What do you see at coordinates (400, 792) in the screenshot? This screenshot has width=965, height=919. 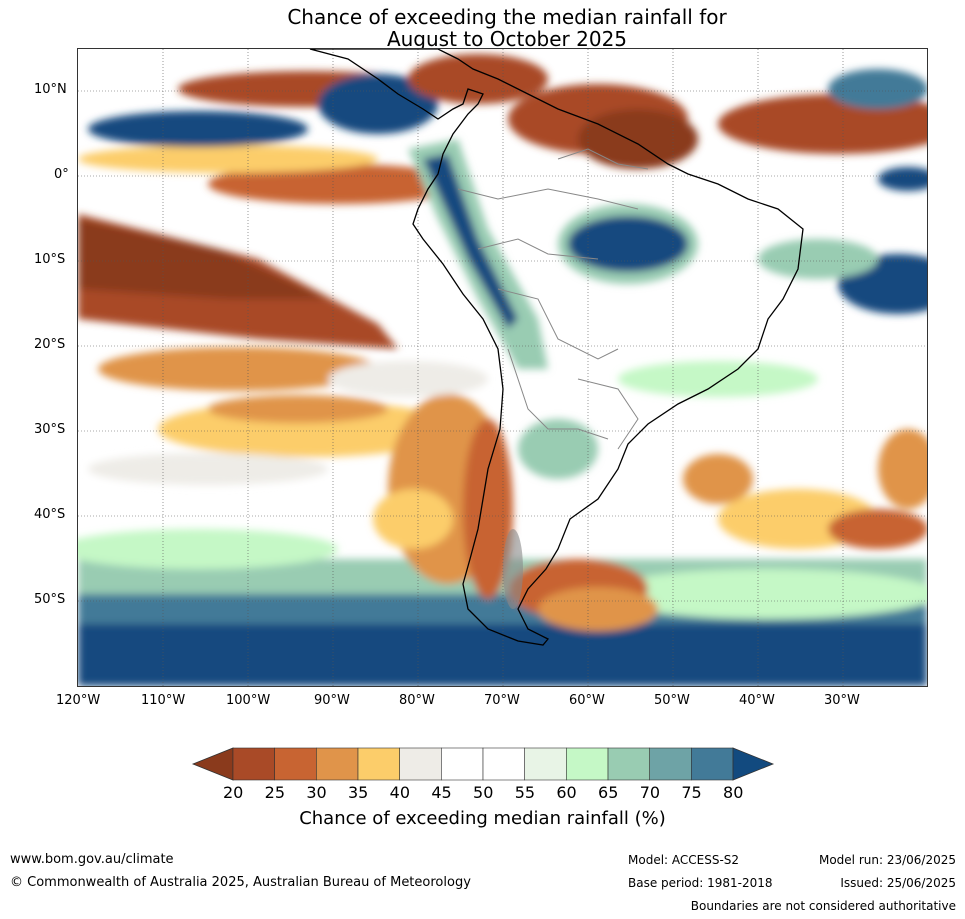 I see `colorbar-tick-label: 40` at bounding box center [400, 792].